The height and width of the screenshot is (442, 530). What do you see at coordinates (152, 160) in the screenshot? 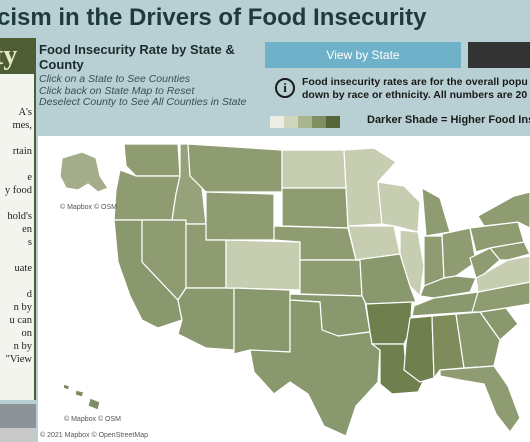
I see `state-washington` at bounding box center [152, 160].